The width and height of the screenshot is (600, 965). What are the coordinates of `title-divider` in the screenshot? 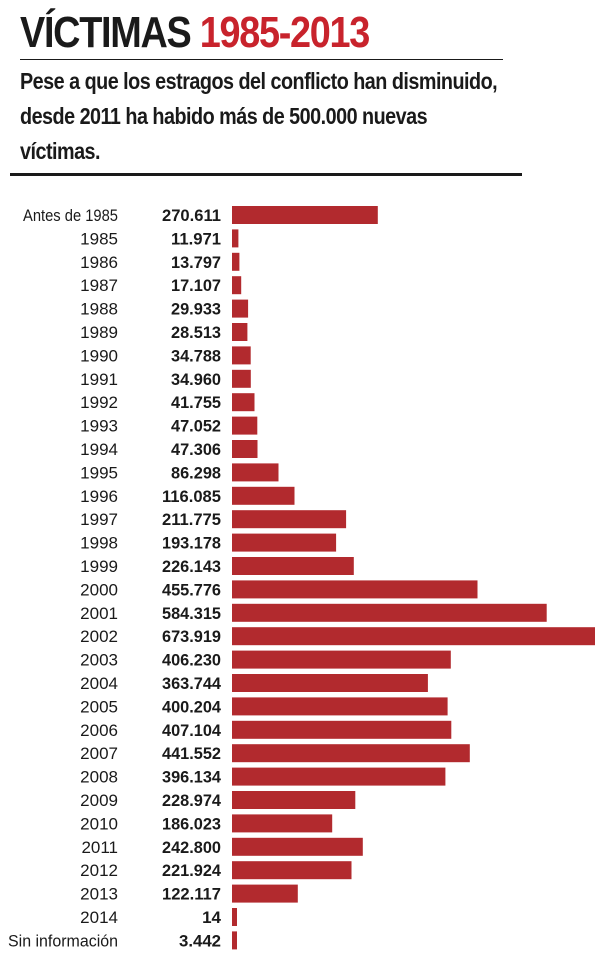 It's located at (261, 59).